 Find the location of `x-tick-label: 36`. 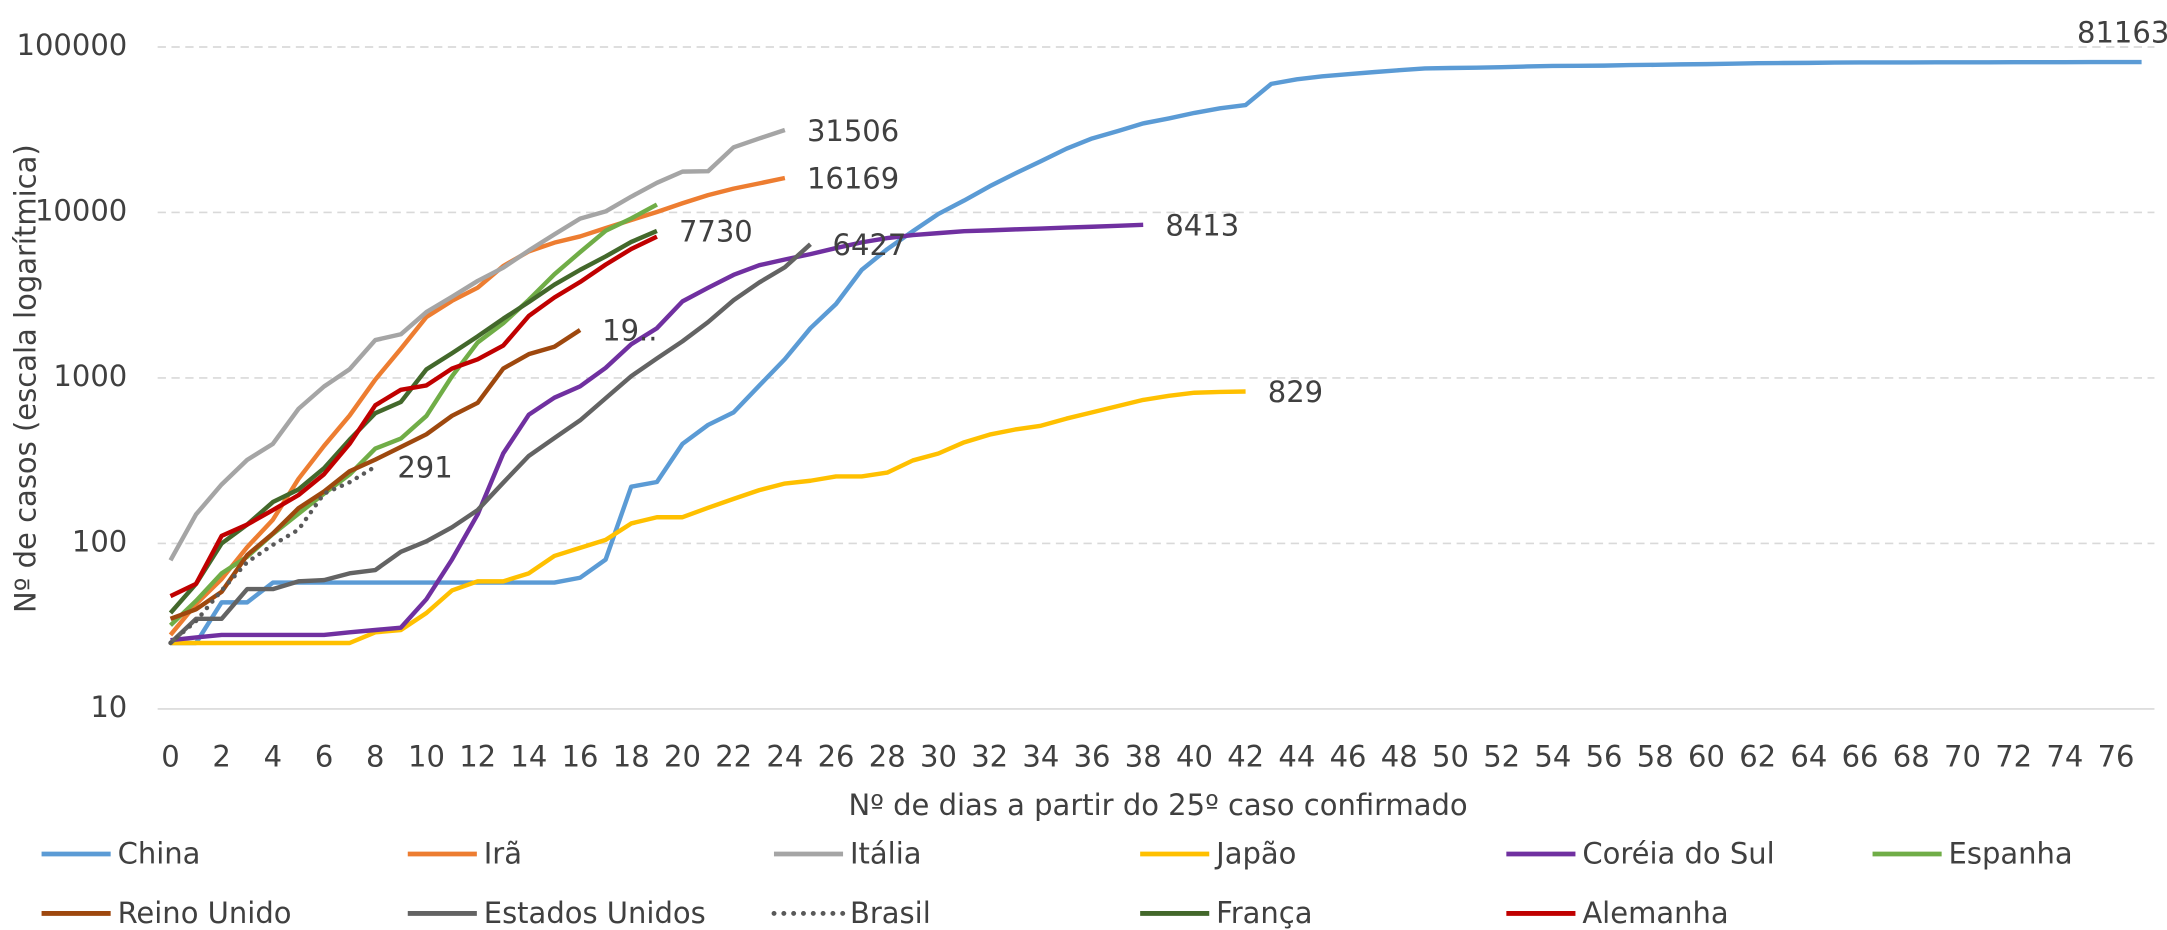

x-tick-label: 36 is located at coordinates (1092, 757).